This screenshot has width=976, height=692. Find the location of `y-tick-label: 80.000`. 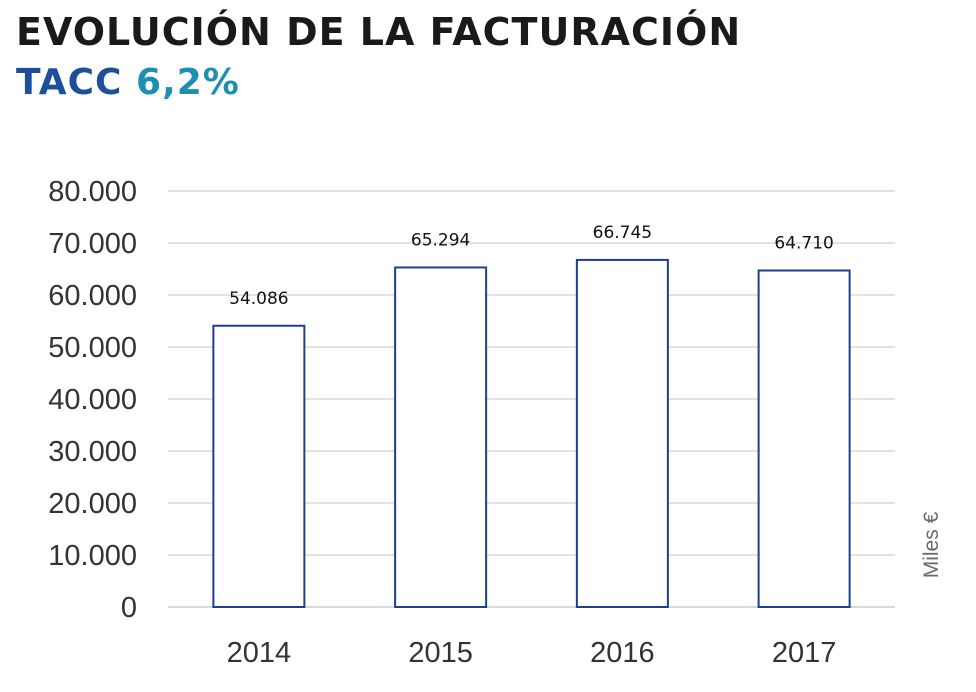

y-tick-label: 80.000 is located at coordinates (92, 192).